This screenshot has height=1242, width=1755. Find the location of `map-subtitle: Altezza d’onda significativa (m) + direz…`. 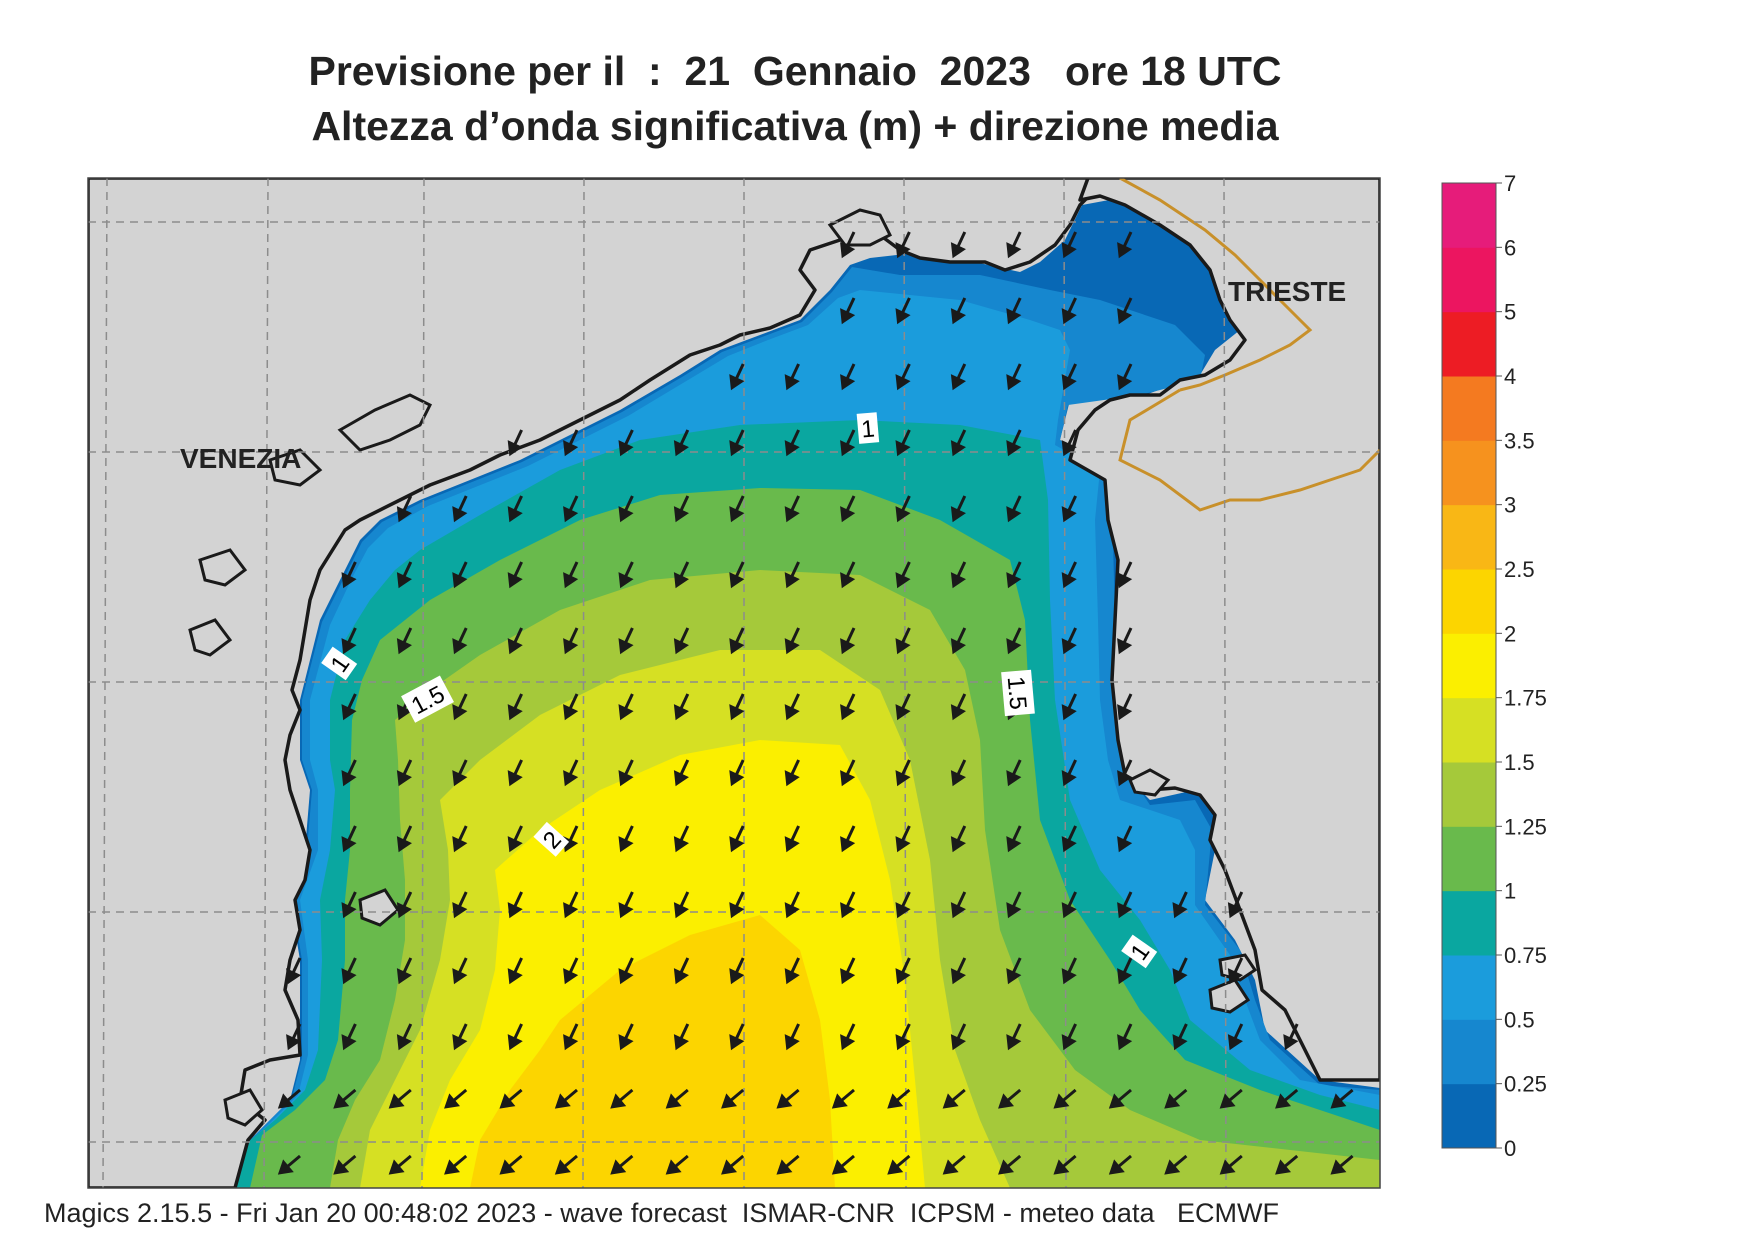

map-subtitle: Altezza d’onda significativa (m) + direz… is located at coordinates (795, 126).